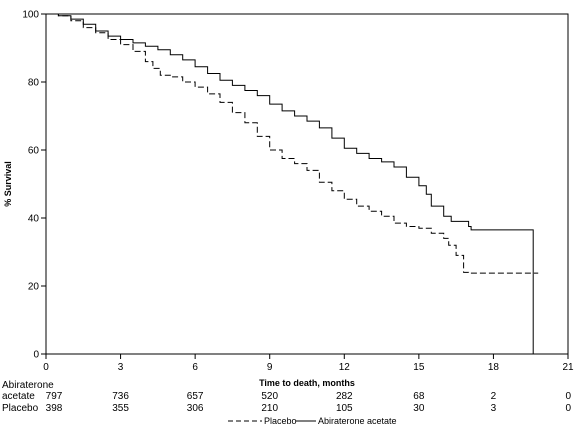 The height and width of the screenshot is (432, 576). Describe the element at coordinates (269, 396) in the screenshot. I see `risk-count: 520` at that location.